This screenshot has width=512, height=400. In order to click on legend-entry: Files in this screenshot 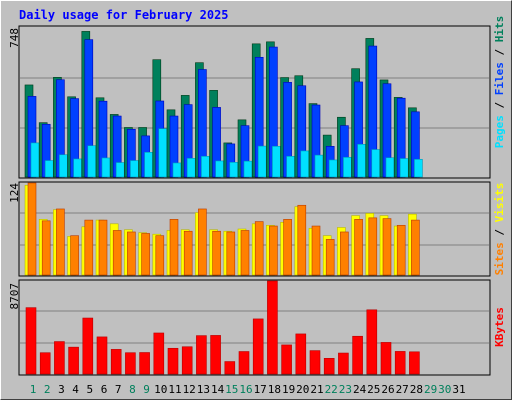, I will do `click(499, 78)`.